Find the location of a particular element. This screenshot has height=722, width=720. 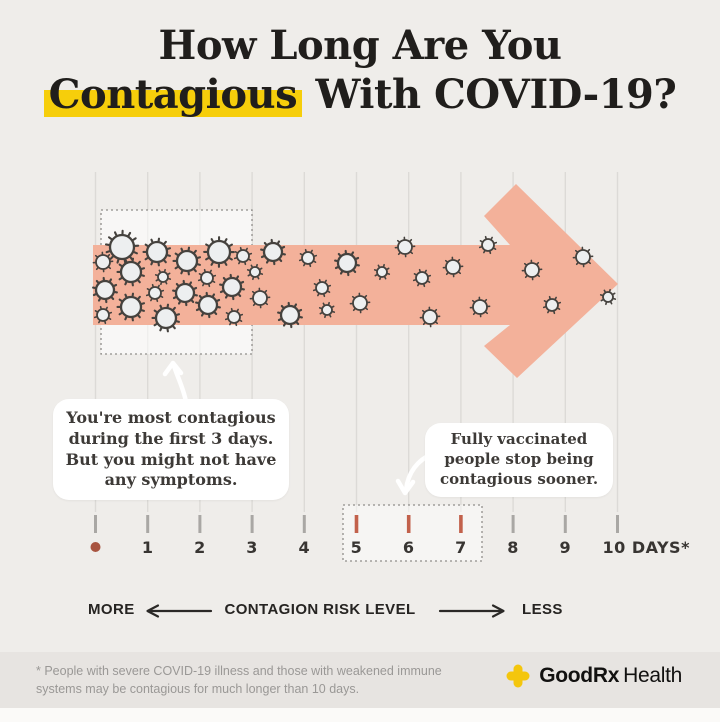

day-label-2: 2 is located at coordinates (200, 547).